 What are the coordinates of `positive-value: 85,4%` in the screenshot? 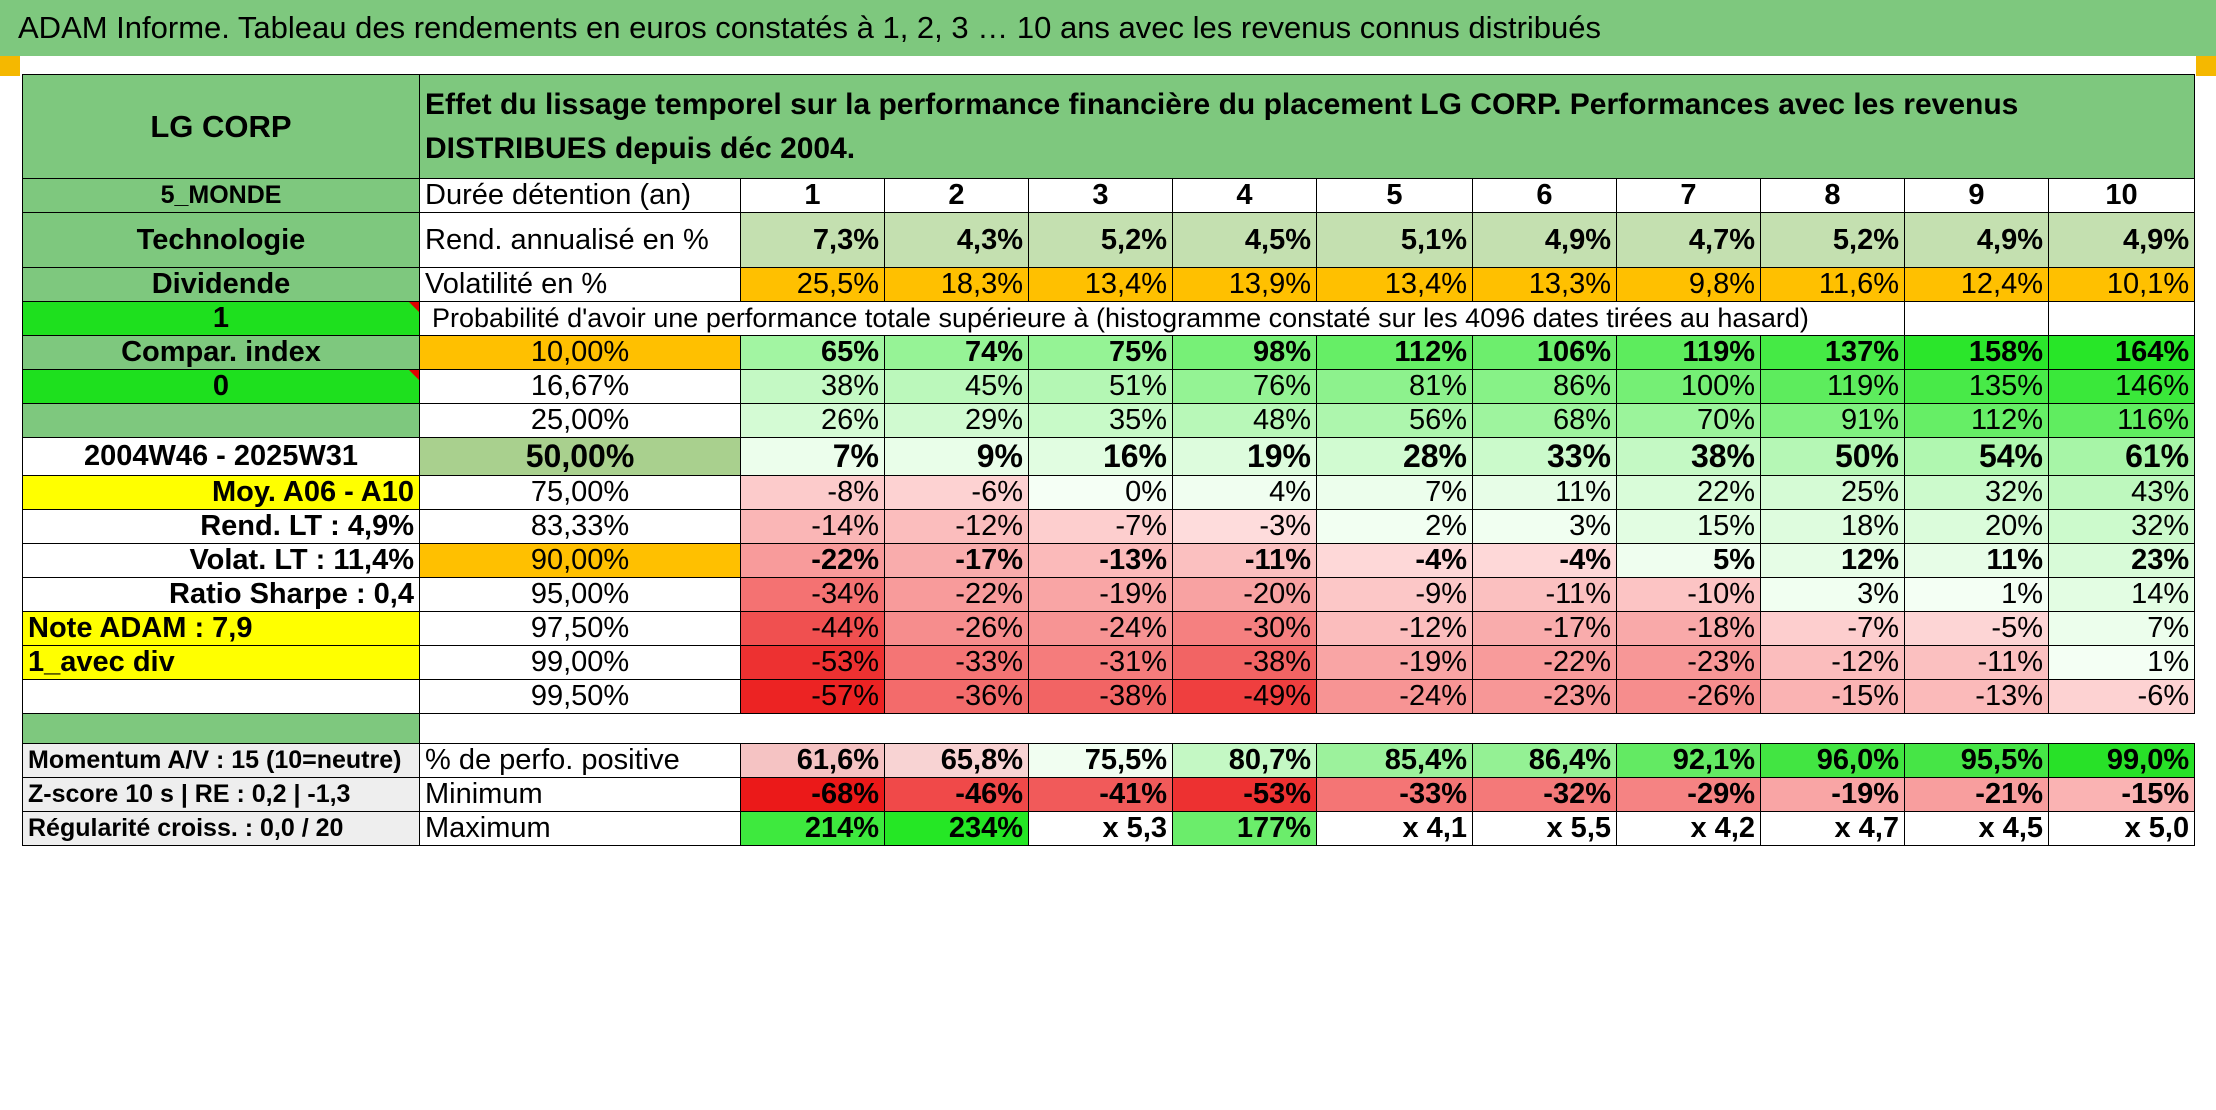 It's located at (1394, 760).